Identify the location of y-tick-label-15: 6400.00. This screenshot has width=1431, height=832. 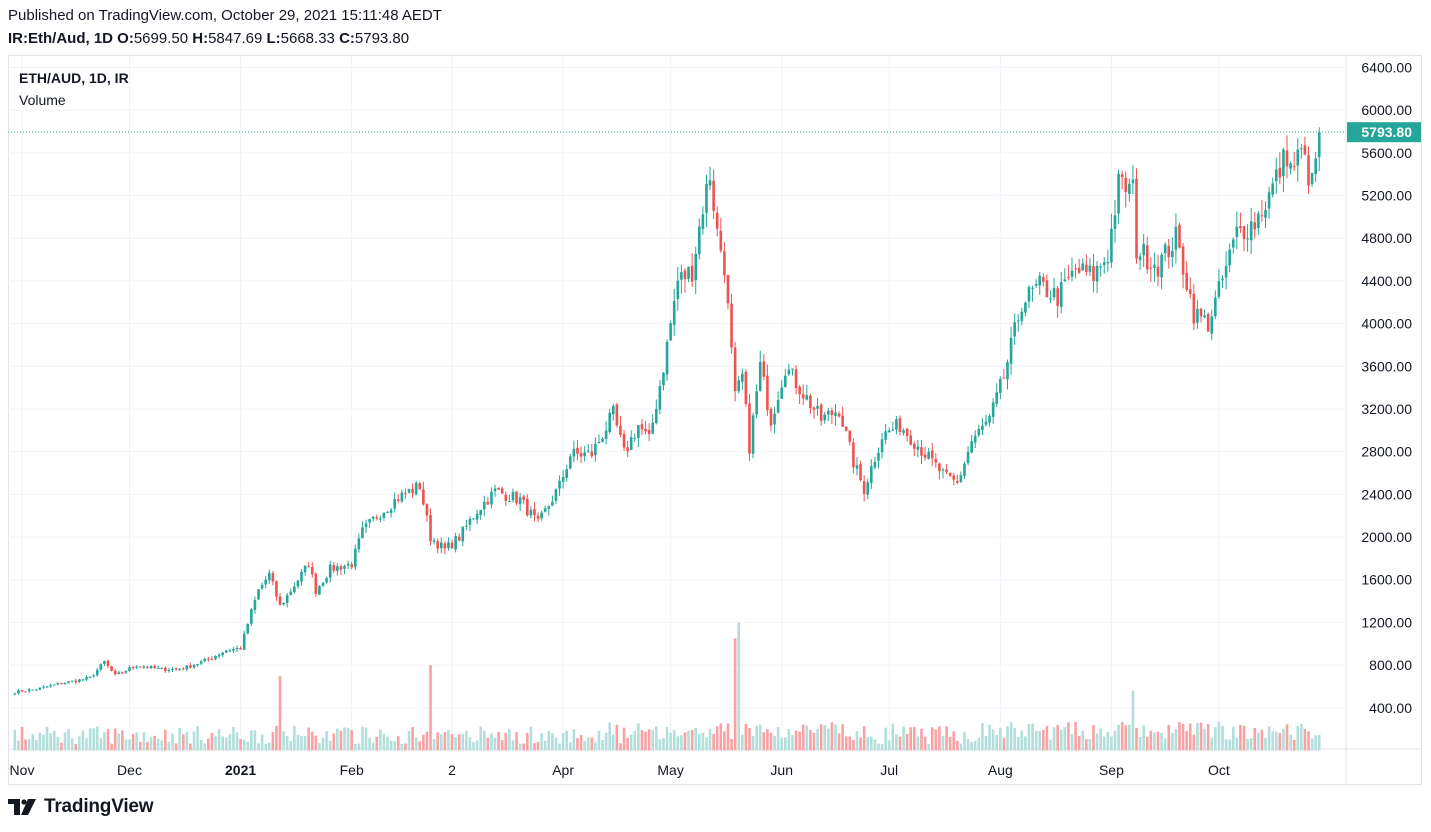
(1386, 67).